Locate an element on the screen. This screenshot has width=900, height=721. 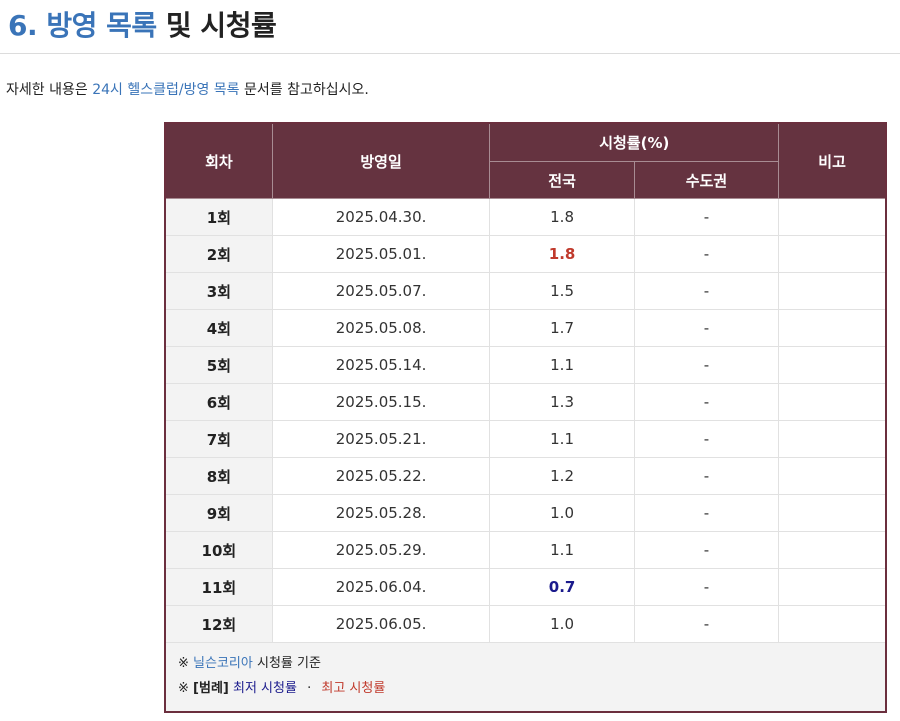
footnote-legend: ※ [범례] 최저 시청률 · 최고 시청률 is located at coordinates (525, 688).